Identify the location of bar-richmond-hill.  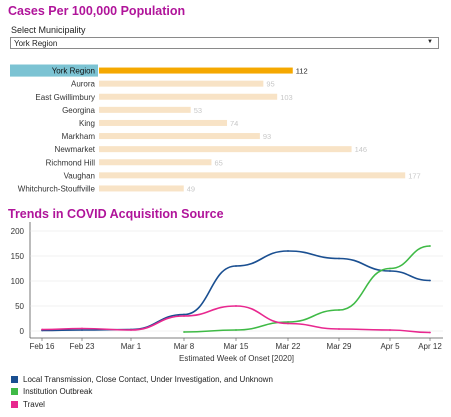
(155, 162).